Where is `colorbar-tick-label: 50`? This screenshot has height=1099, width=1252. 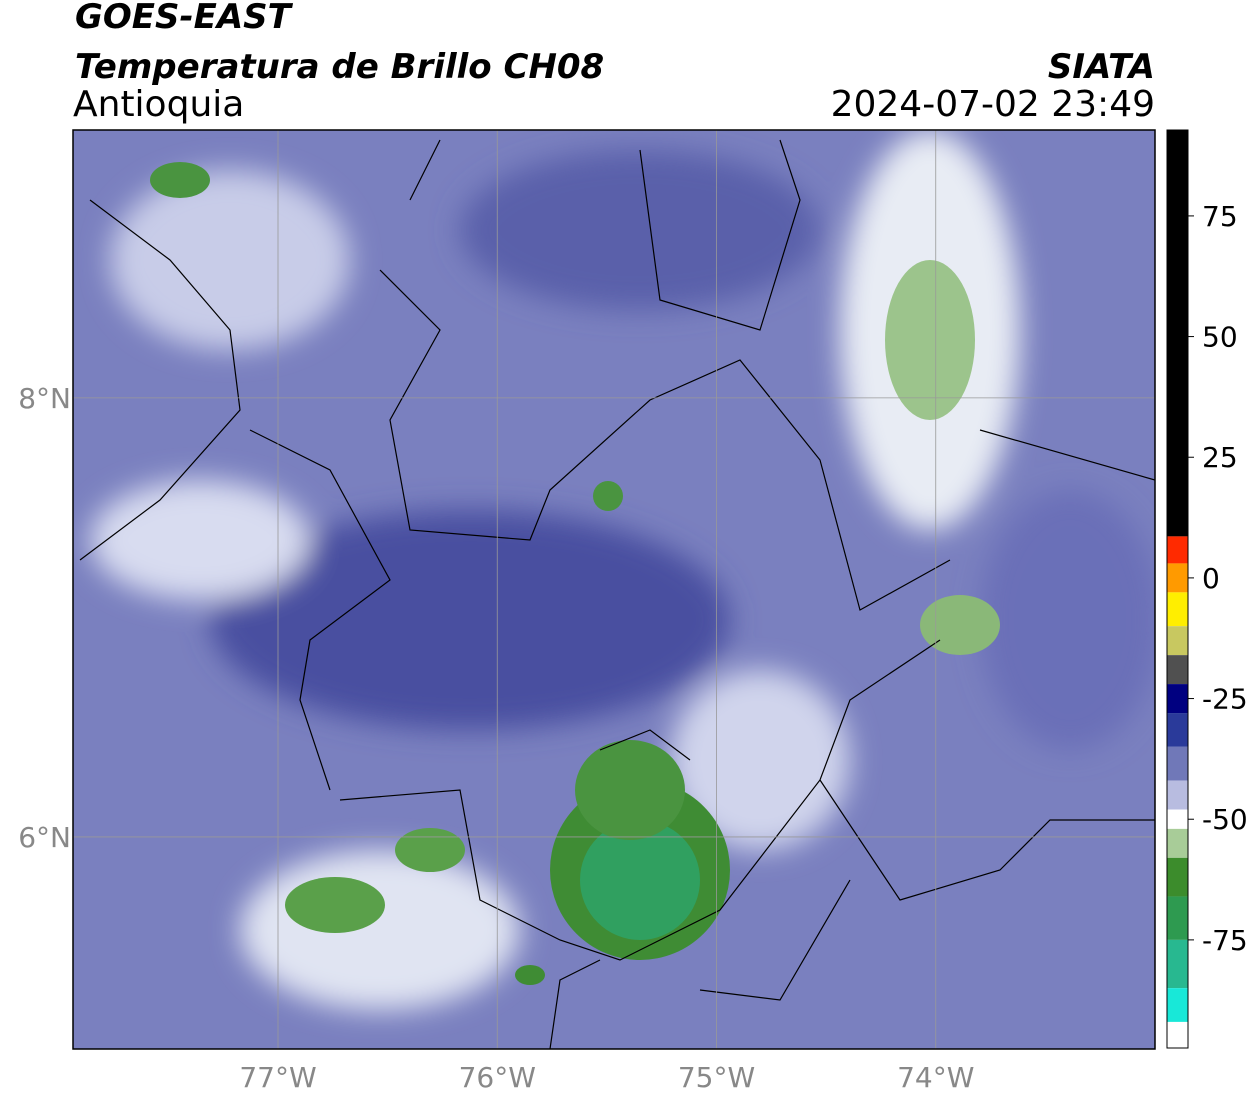
colorbar-tick-label: 50 is located at coordinates (1220, 337).